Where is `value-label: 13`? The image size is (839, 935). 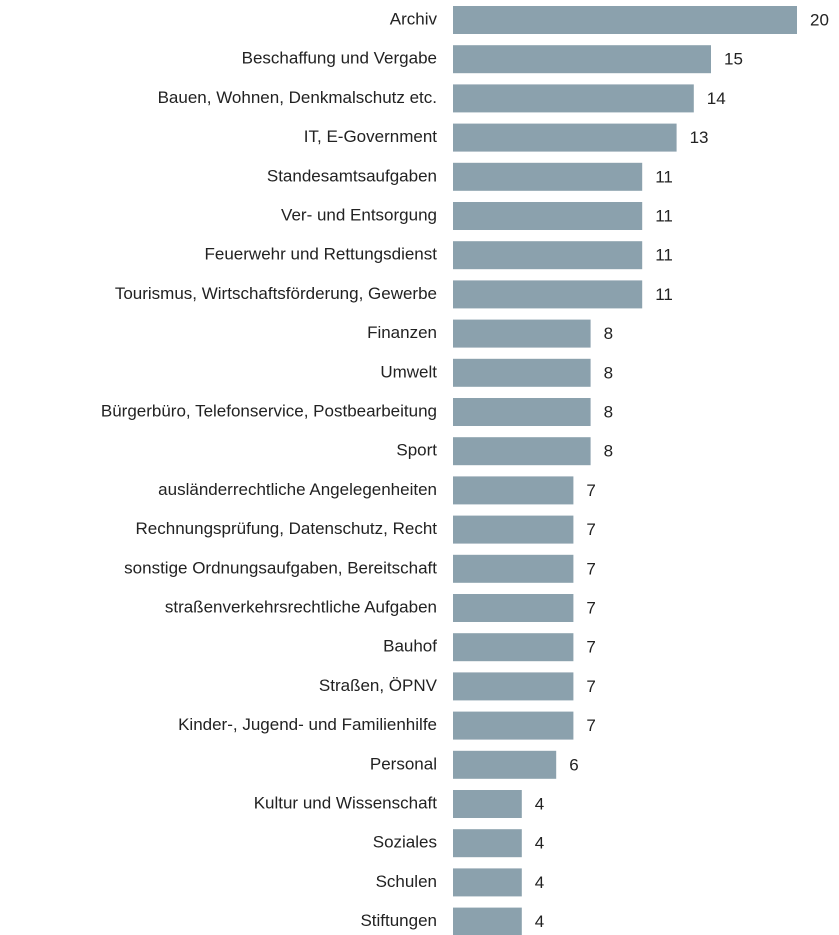 value-label: 13 is located at coordinates (699, 137).